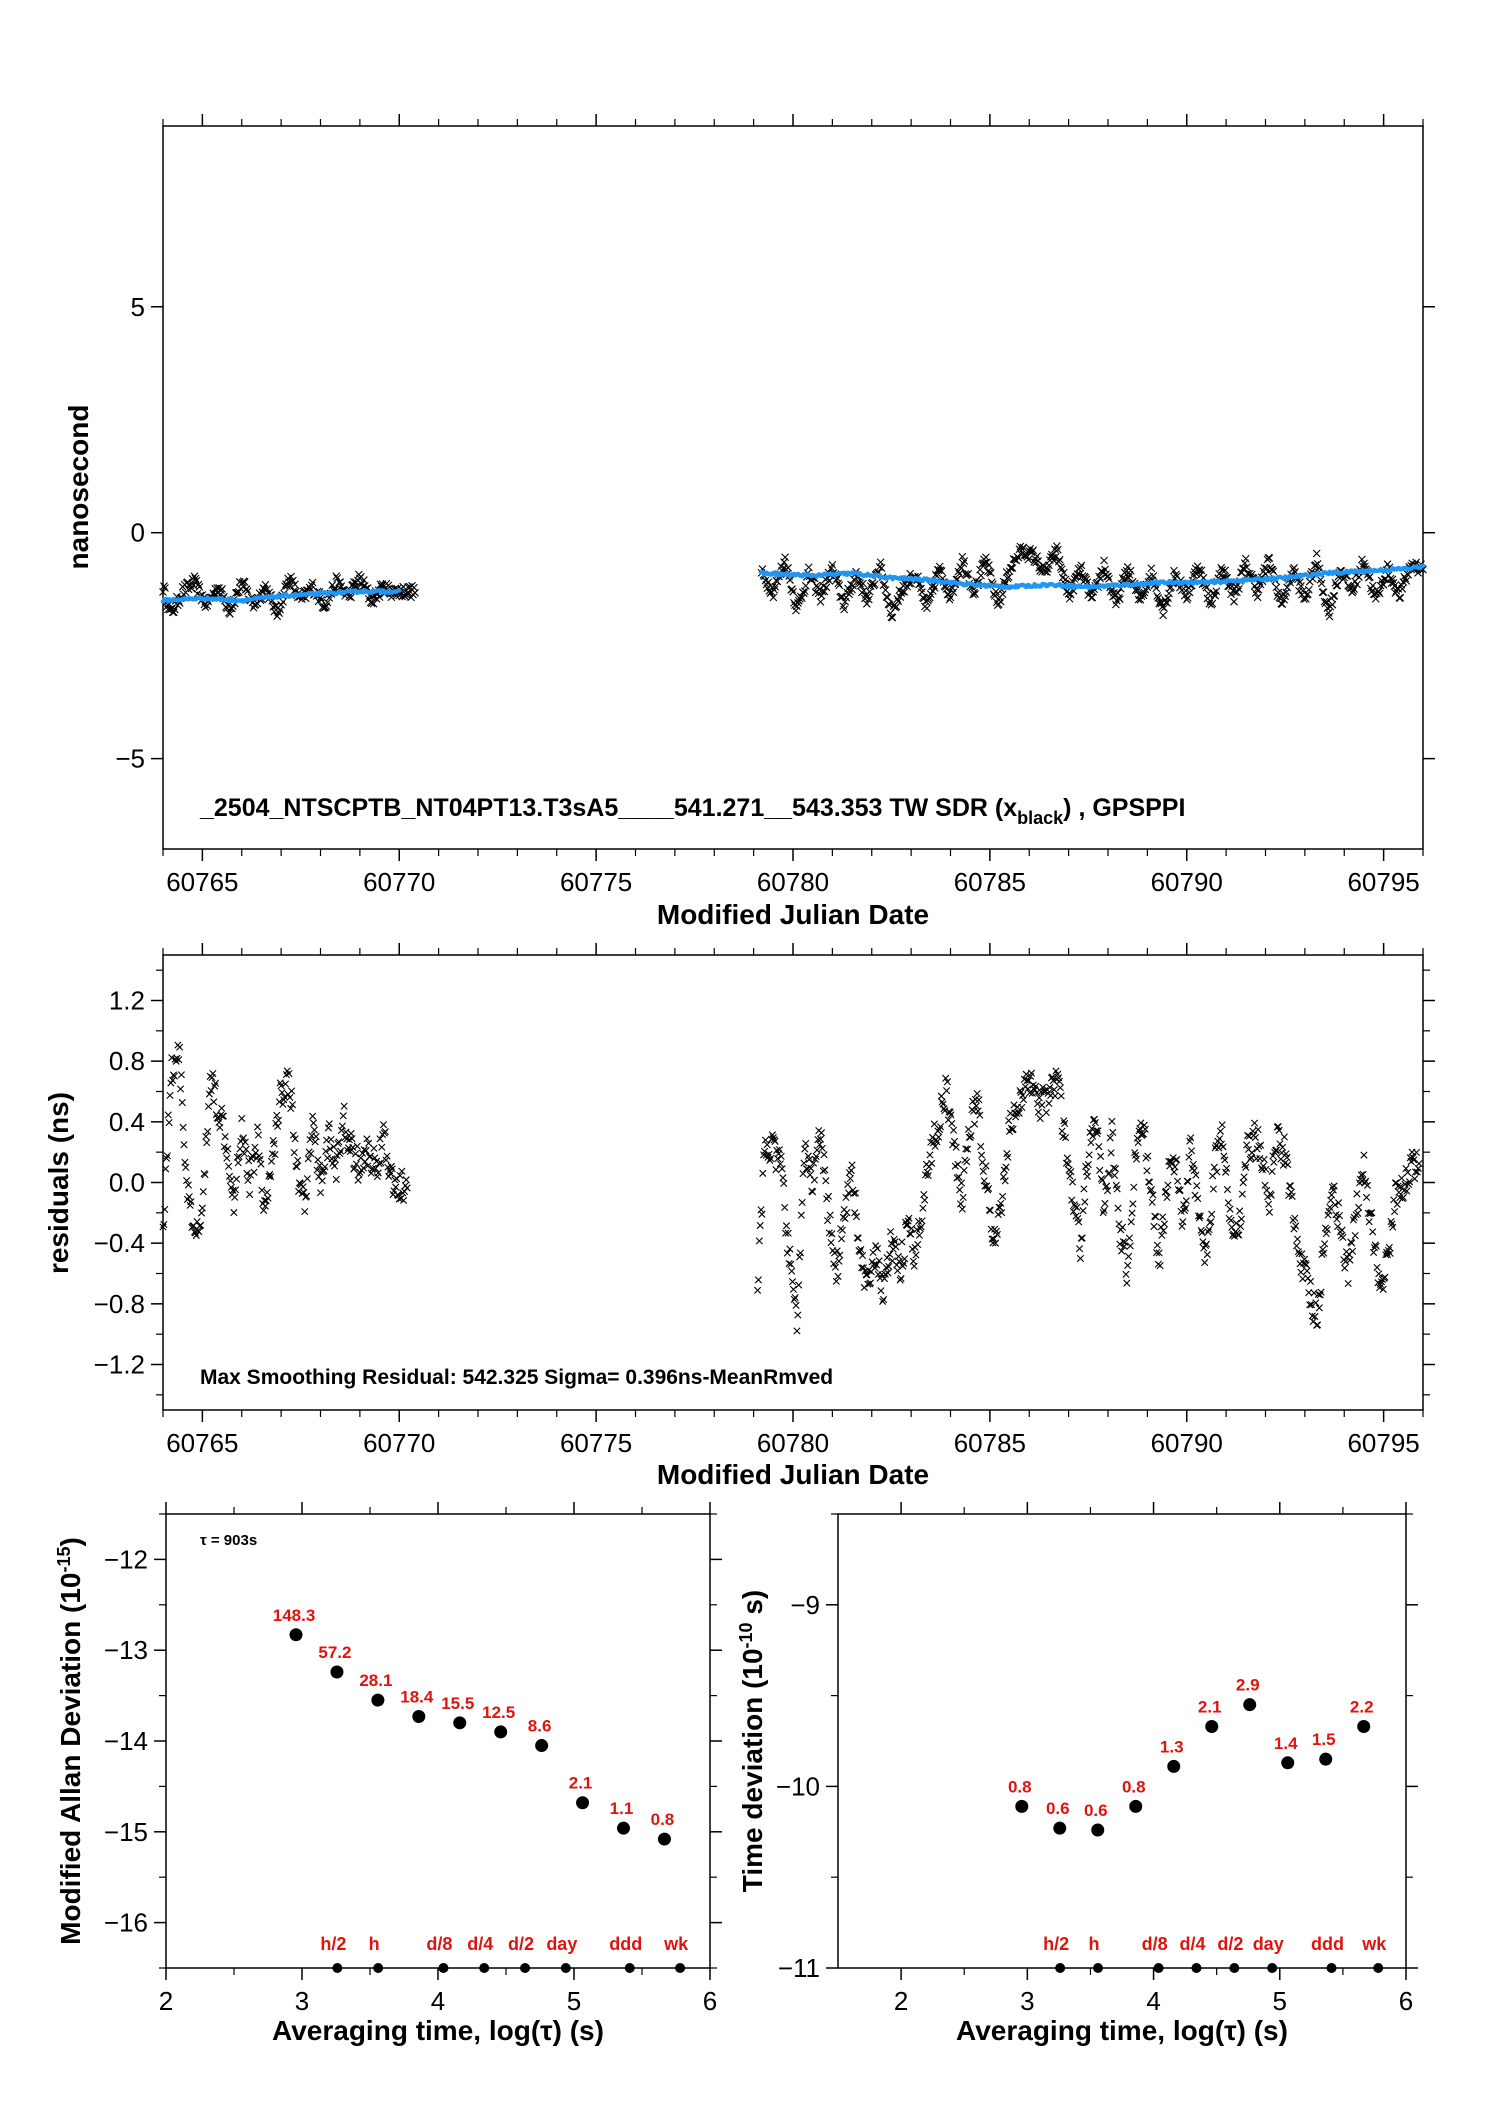 The height and width of the screenshot is (2105, 1488). Describe the element at coordinates (1097, 1759) in the screenshot. I see `tdev-ticks: 2 3 4 5 6 −9 −10 −11` at that location.